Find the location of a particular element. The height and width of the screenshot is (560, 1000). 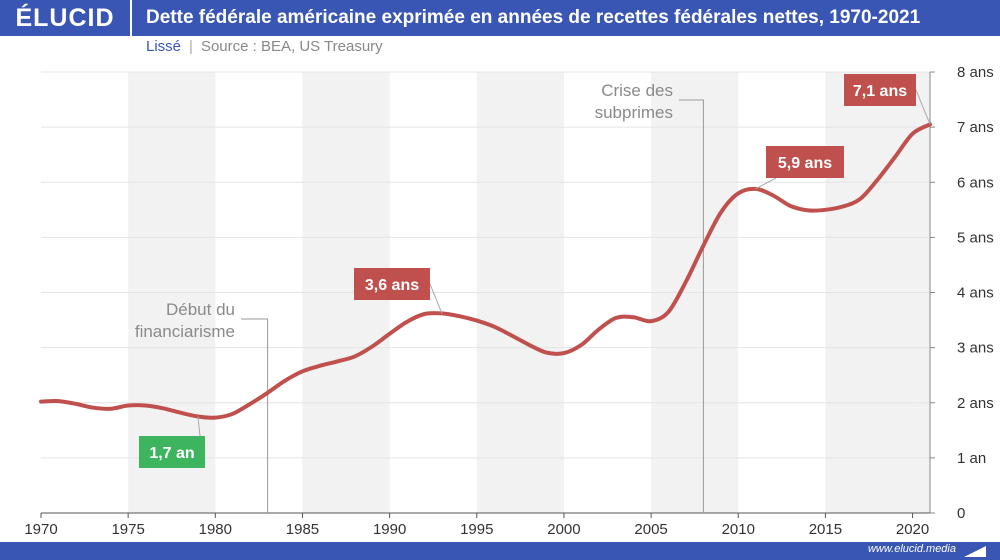

footer-bar: www.elucid.media is located at coordinates (500, 551).